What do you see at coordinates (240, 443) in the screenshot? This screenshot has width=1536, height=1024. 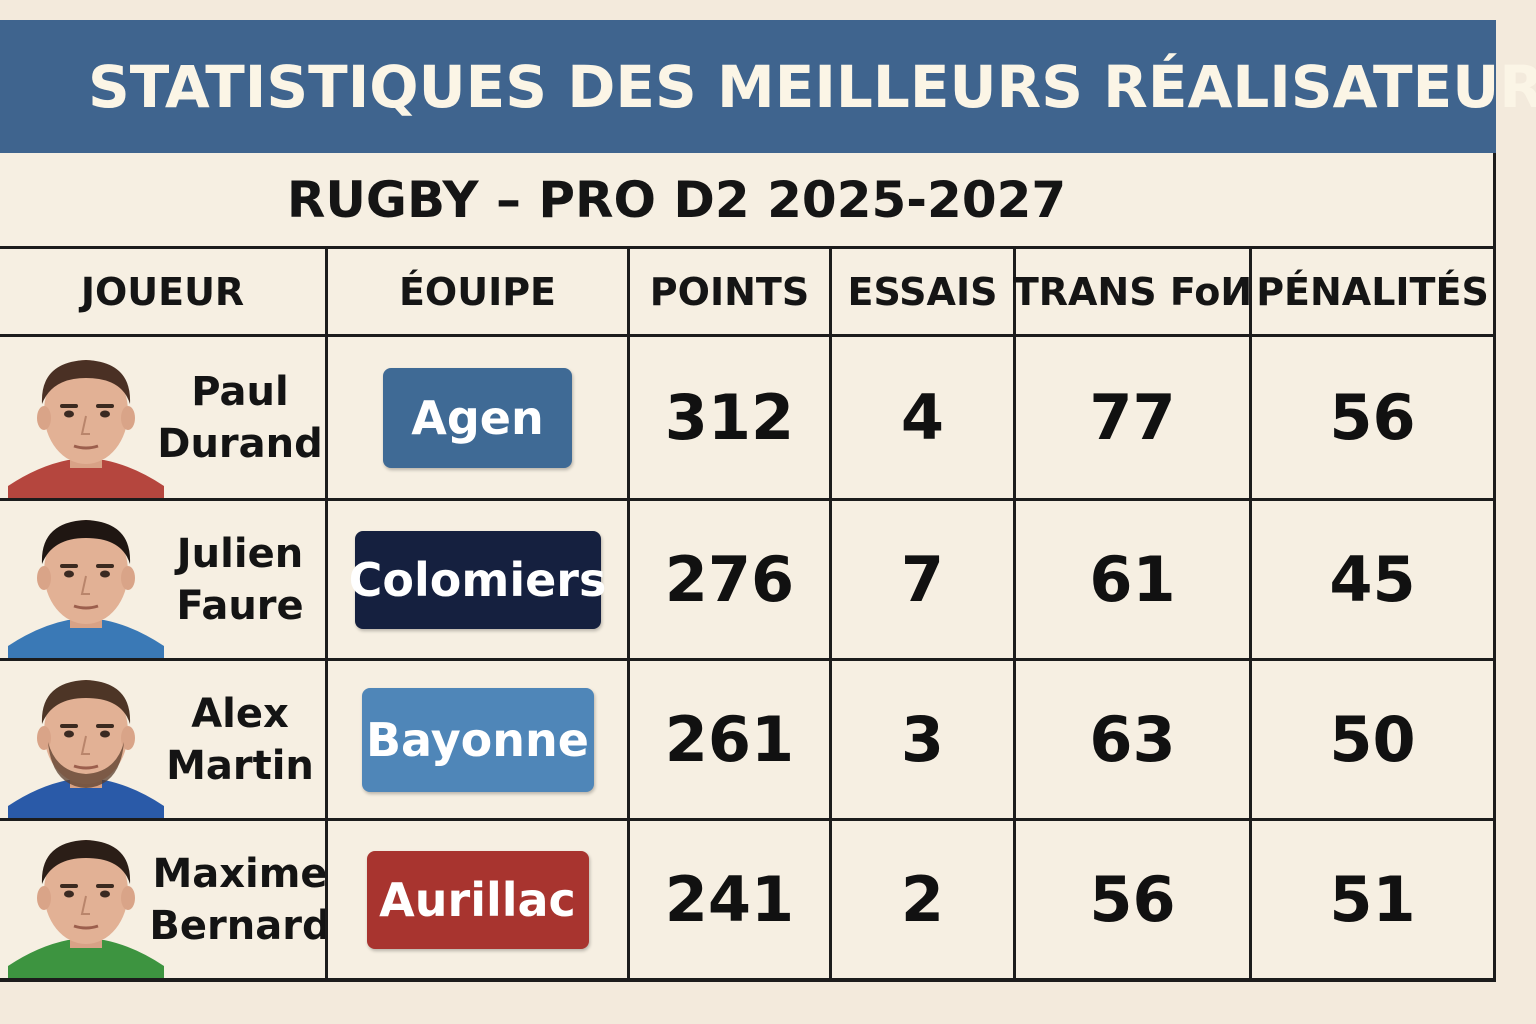 I see `player-last-name: Durand` at bounding box center [240, 443].